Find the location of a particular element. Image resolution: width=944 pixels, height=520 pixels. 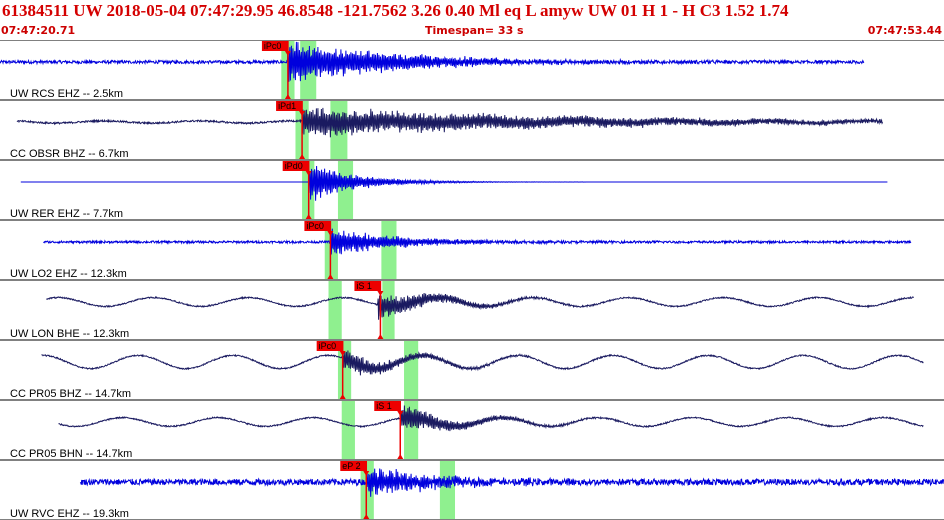

start-time: 07:47:20.71 is located at coordinates (38, 30).